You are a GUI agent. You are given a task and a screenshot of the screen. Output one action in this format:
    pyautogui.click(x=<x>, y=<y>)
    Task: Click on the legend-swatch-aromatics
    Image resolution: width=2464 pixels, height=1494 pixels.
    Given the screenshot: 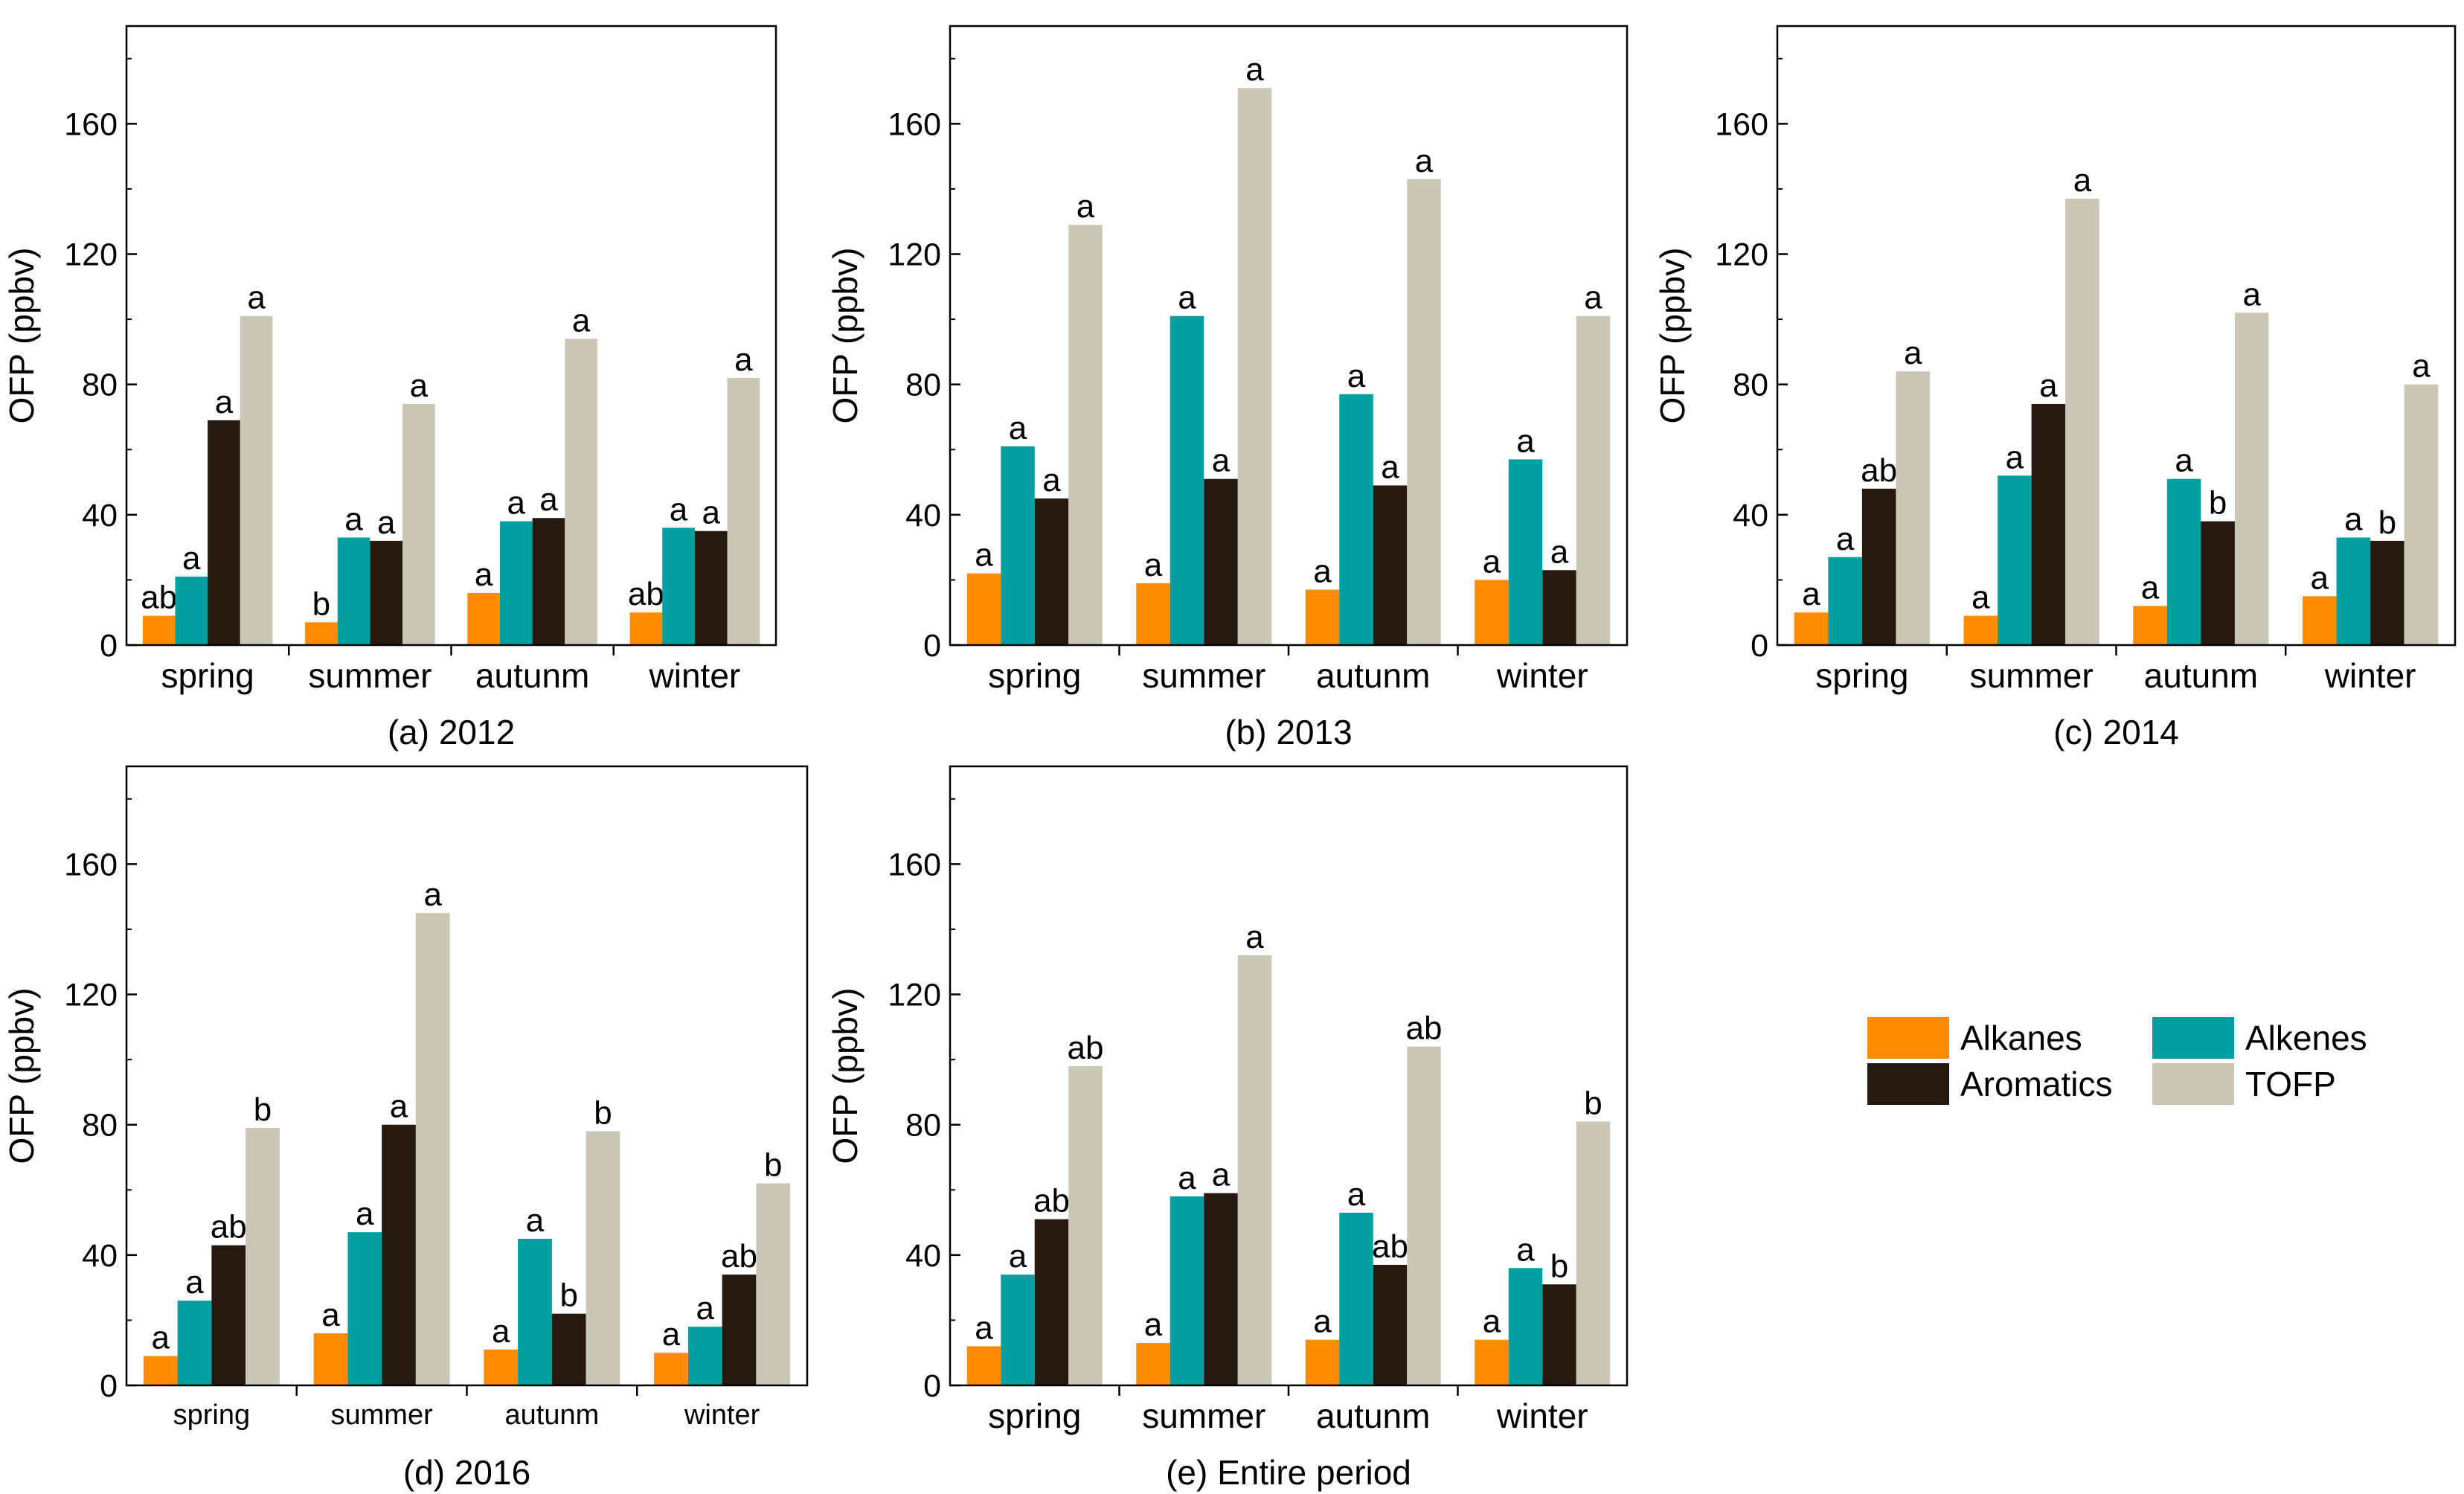 What is the action you would take?
    pyautogui.click(x=1908, y=1084)
    